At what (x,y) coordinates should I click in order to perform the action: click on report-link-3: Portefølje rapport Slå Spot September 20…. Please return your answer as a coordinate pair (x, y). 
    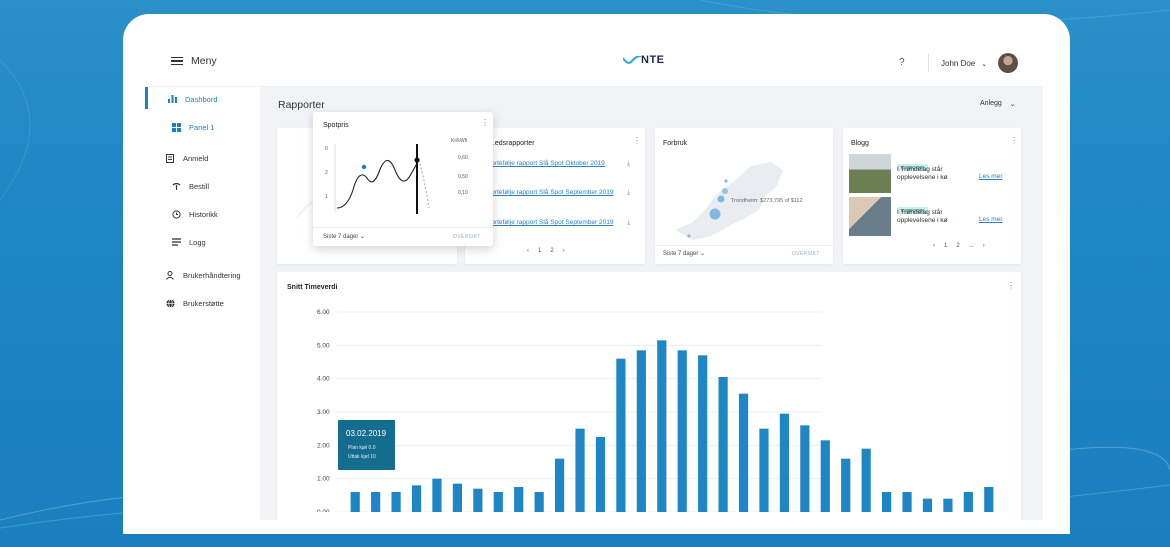
    Looking at the image, I should click on (550, 222).